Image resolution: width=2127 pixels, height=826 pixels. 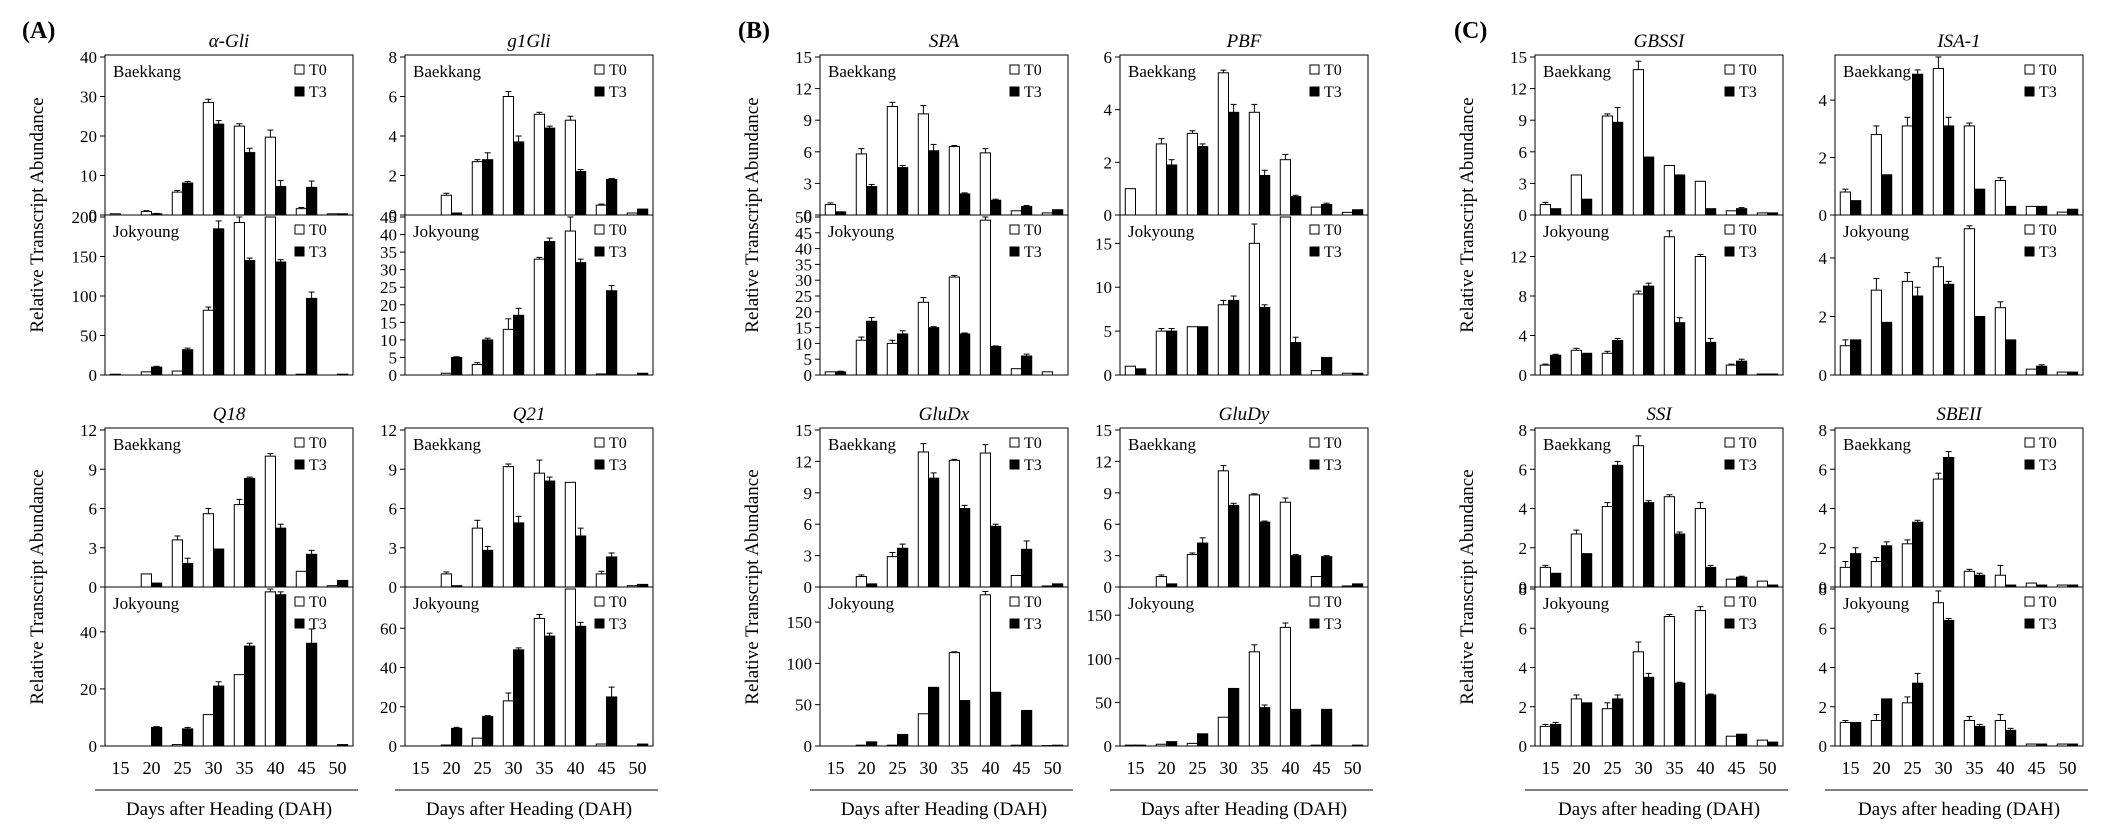 I want to click on chart-gludx-top-legend-swatch-t3, so click(x=1014, y=464).